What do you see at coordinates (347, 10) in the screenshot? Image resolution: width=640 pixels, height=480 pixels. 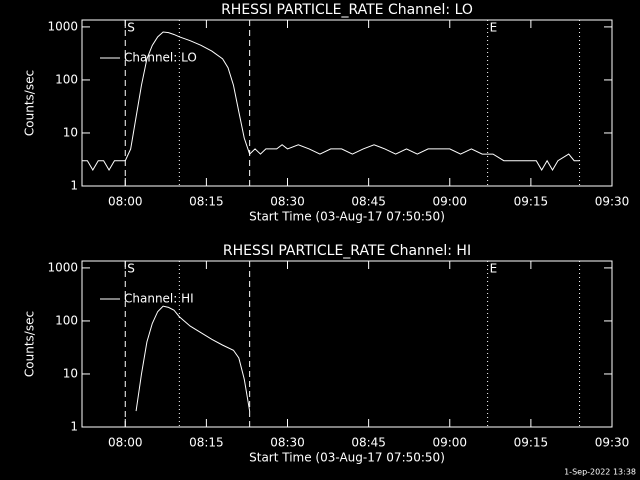 I see `chart-title: RHESSI PARTICLE_RATE Channel: LO` at bounding box center [347, 10].